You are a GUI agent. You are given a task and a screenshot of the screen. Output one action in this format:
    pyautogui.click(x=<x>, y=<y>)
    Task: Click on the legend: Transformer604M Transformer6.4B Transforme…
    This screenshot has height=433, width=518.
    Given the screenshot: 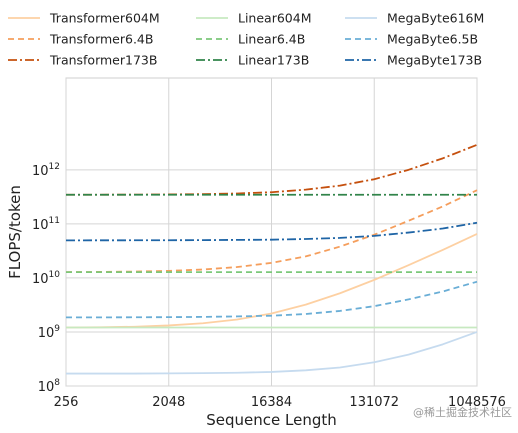 What is the action you would take?
    pyautogui.click(x=246, y=39)
    